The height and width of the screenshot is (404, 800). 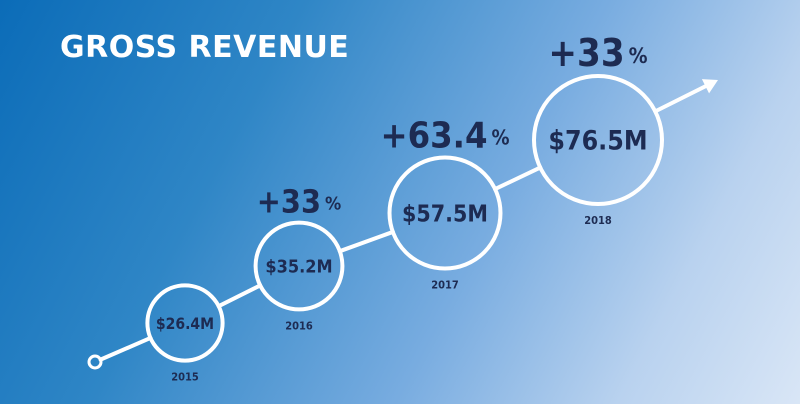 I want to click on year-label: 2018, so click(x=598, y=220).